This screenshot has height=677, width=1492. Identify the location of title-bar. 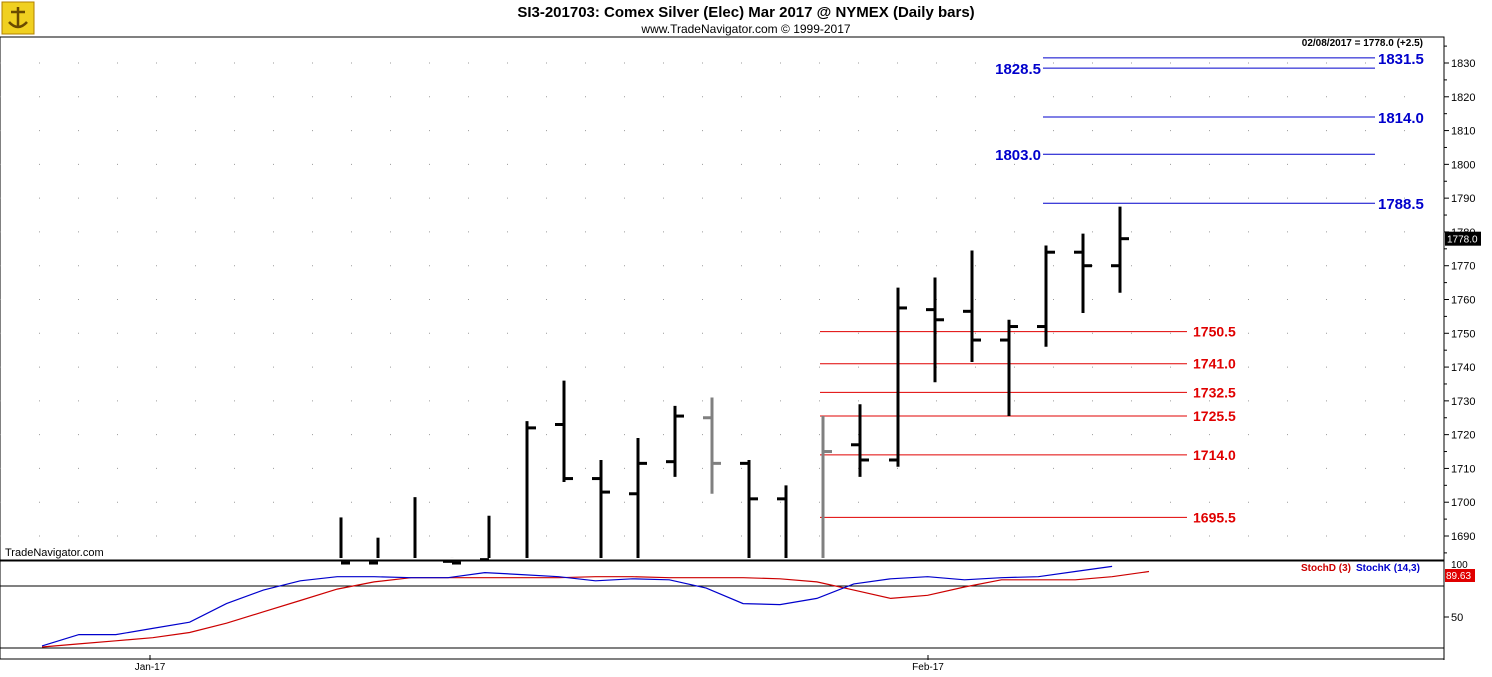
(746, 18).